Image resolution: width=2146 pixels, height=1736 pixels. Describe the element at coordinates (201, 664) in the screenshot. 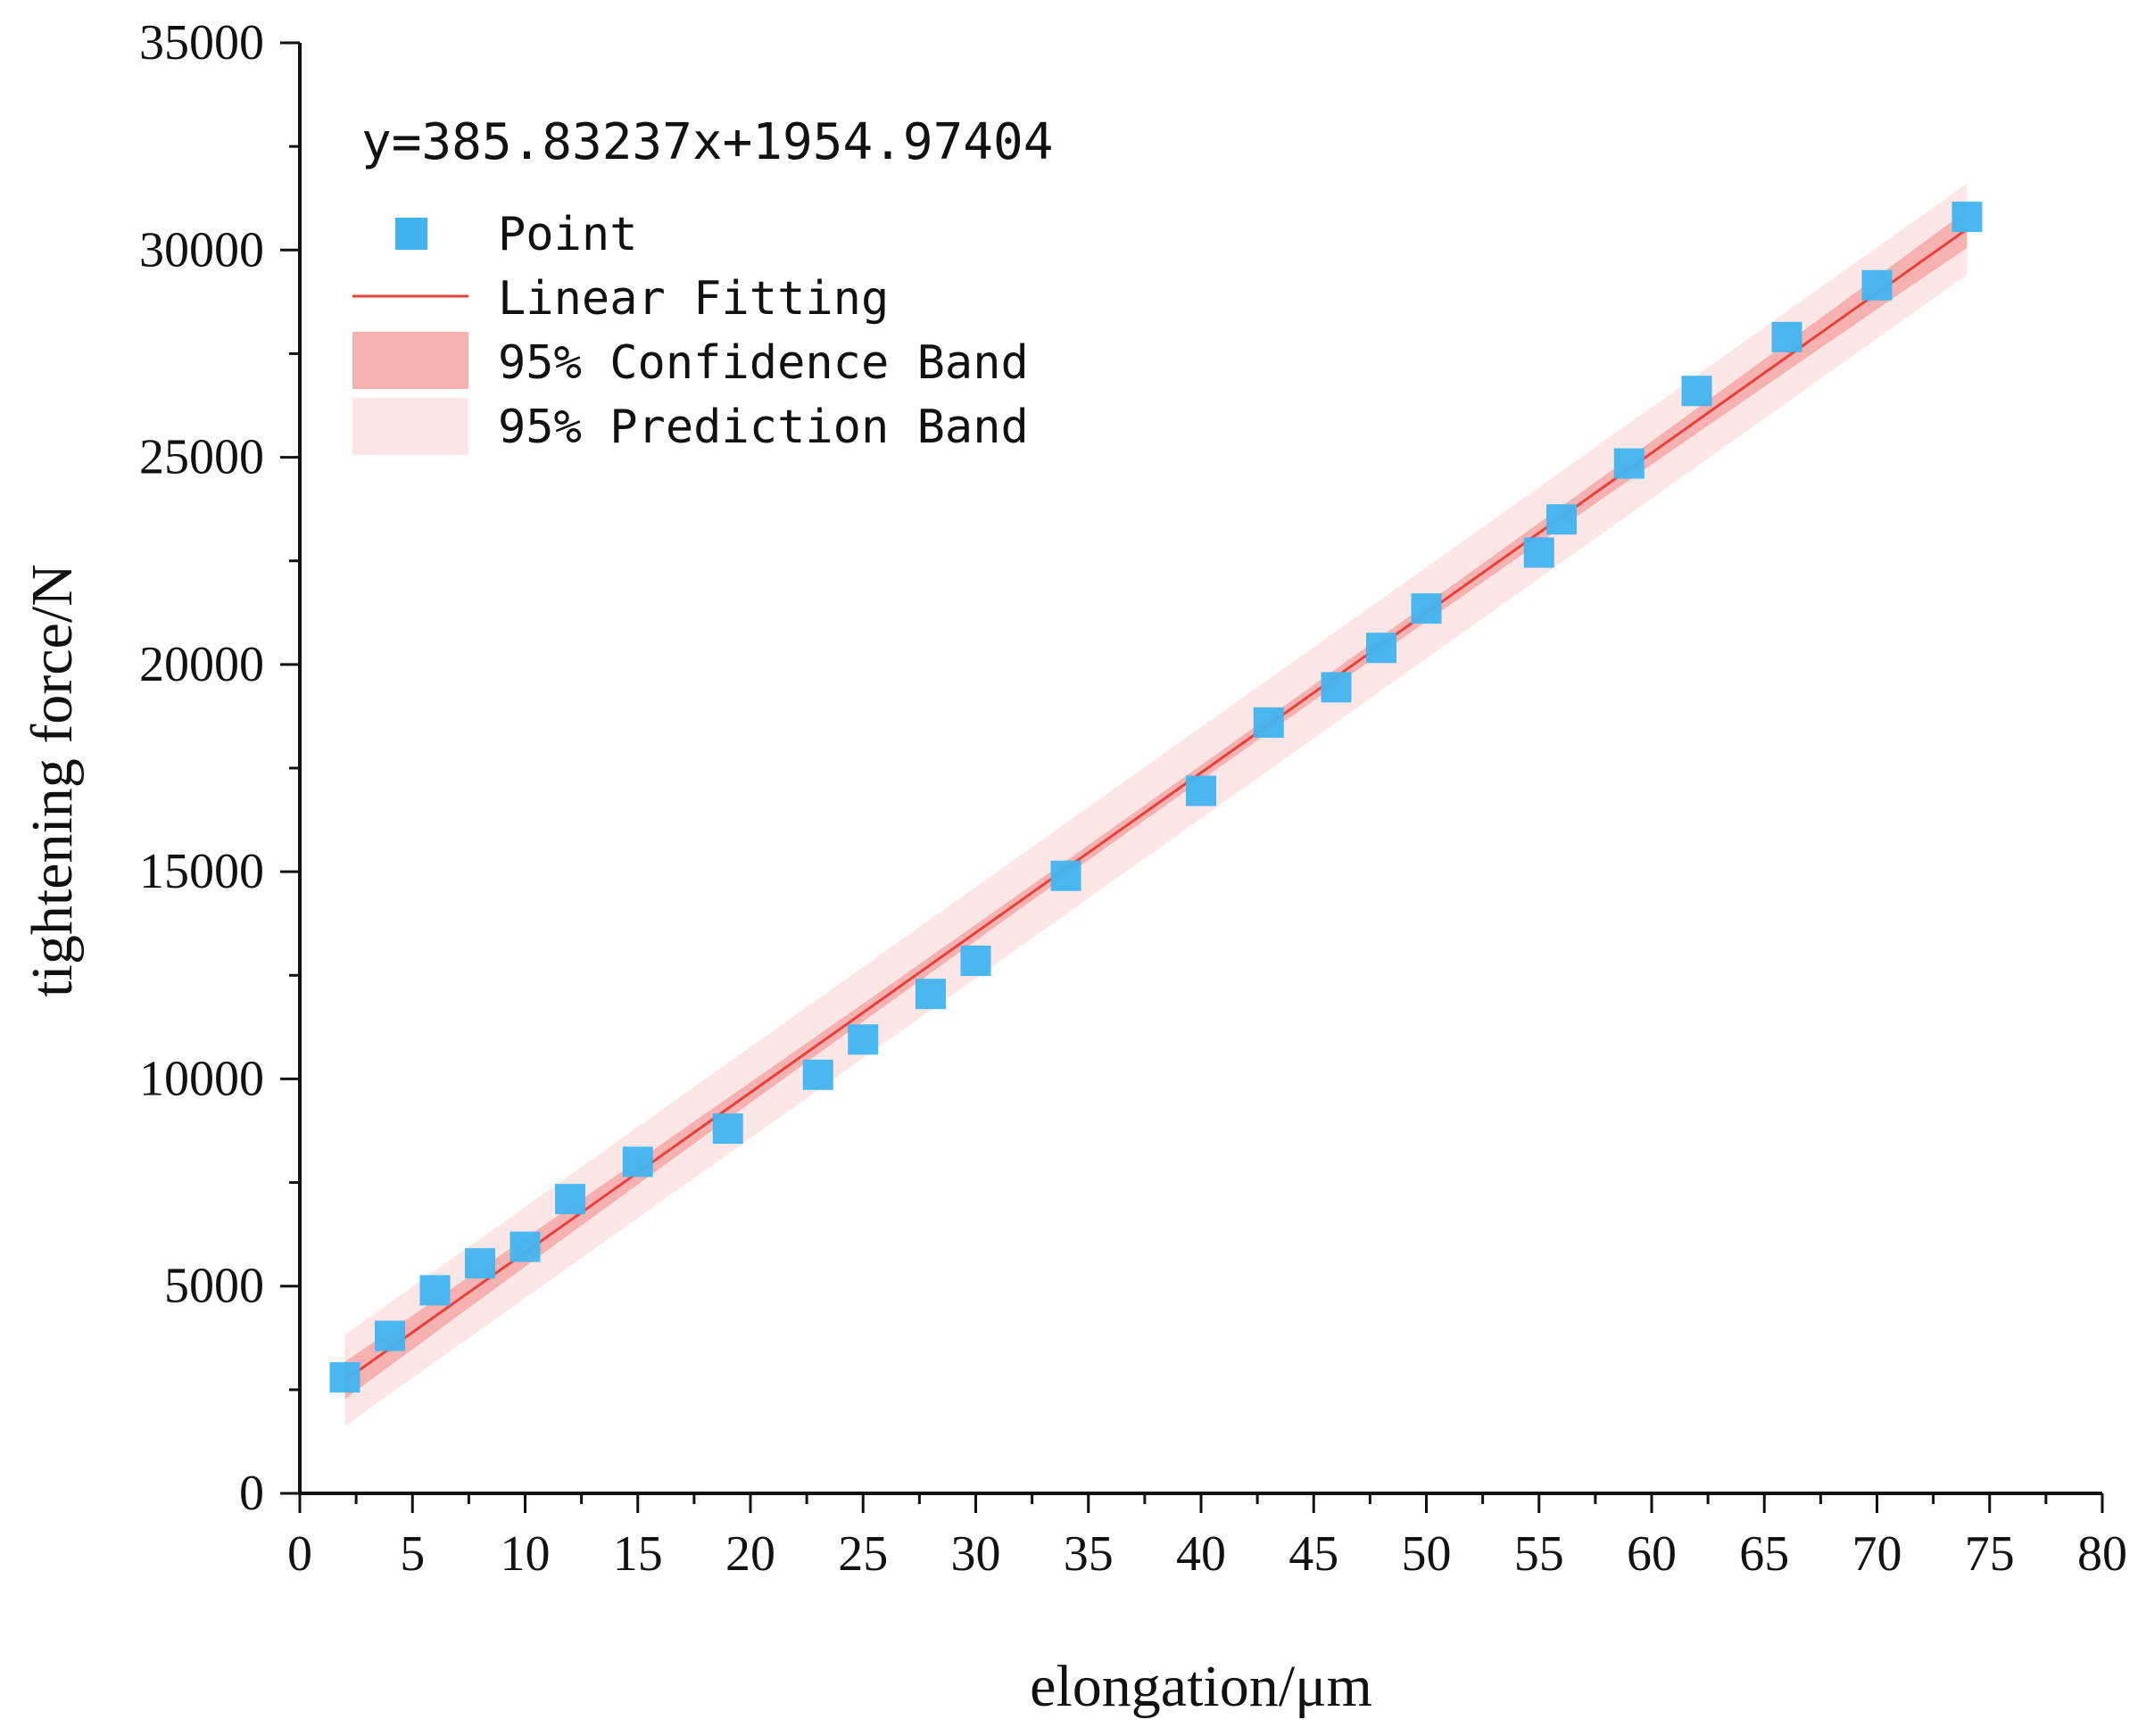

I see `y-tick-label: 20000` at that location.